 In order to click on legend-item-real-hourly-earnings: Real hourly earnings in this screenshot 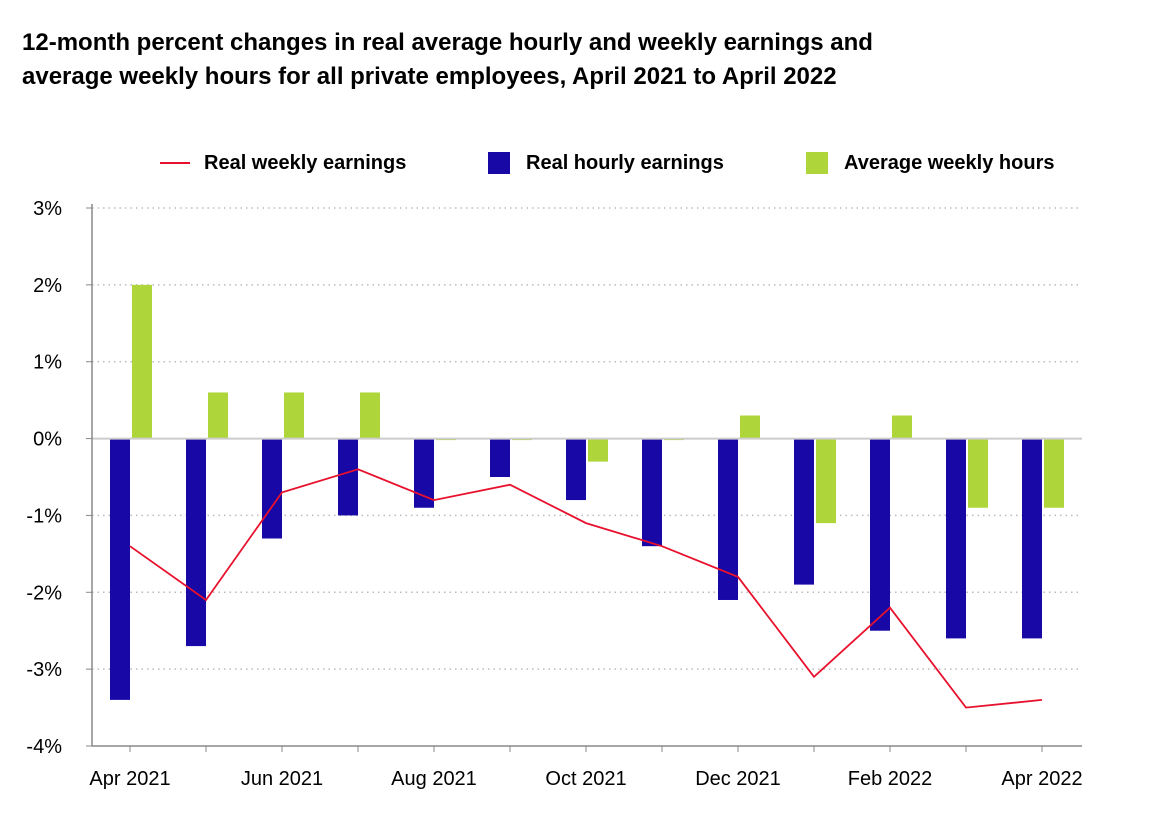, I will do `click(606, 163)`.